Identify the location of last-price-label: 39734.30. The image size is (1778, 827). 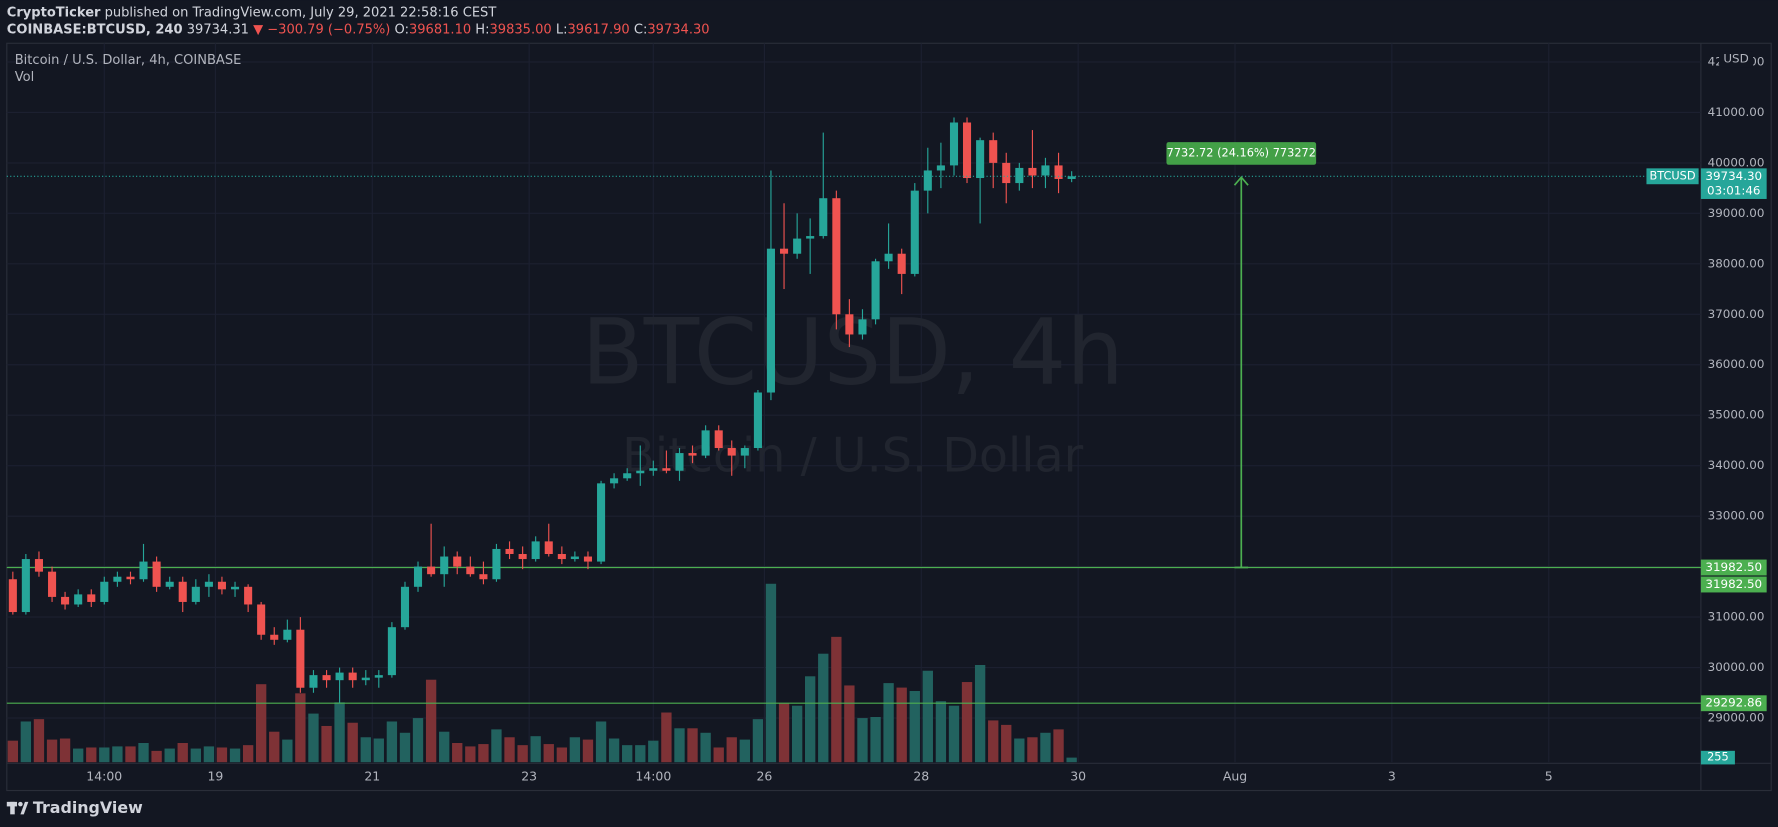
(1733, 176).